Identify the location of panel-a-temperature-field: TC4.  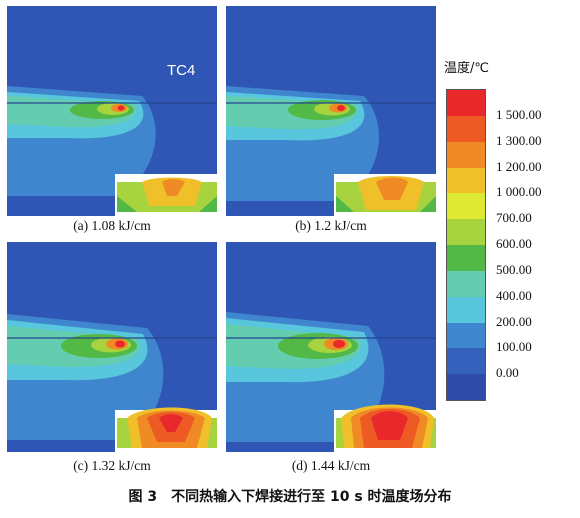
(112, 111).